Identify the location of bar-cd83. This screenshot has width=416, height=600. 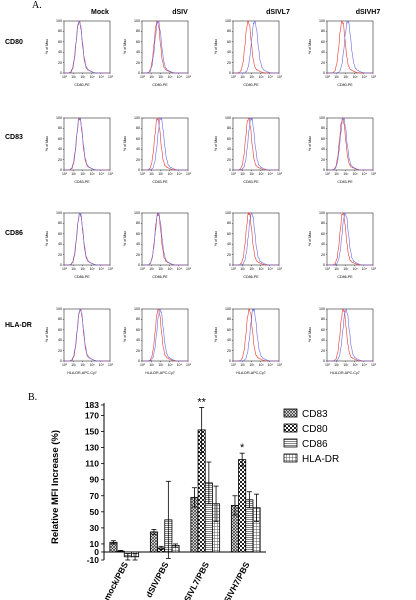
(153, 542).